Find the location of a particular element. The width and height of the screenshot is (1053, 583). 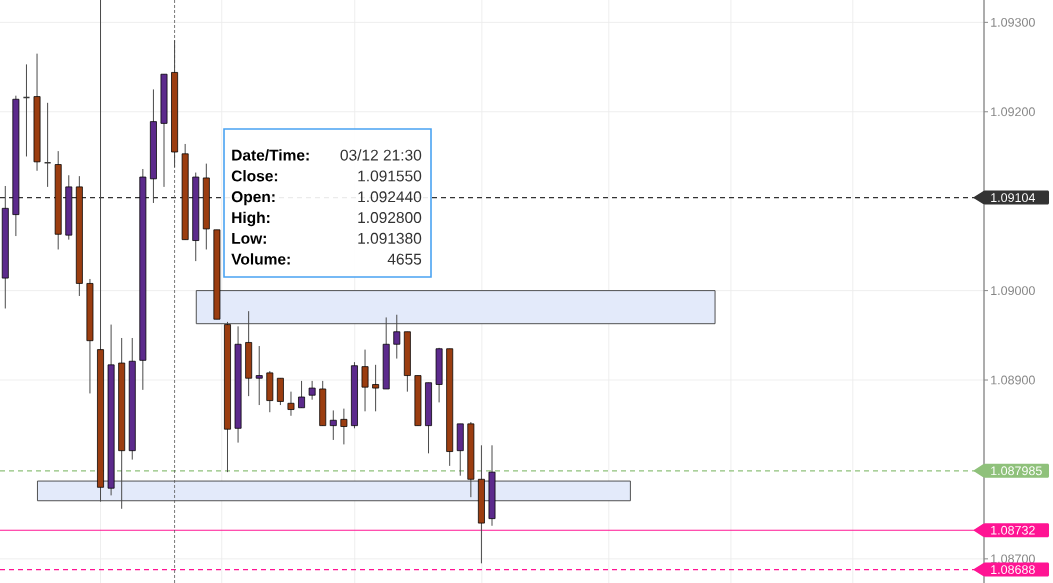

y-tick-label: 1.09200 is located at coordinates (1013, 112).